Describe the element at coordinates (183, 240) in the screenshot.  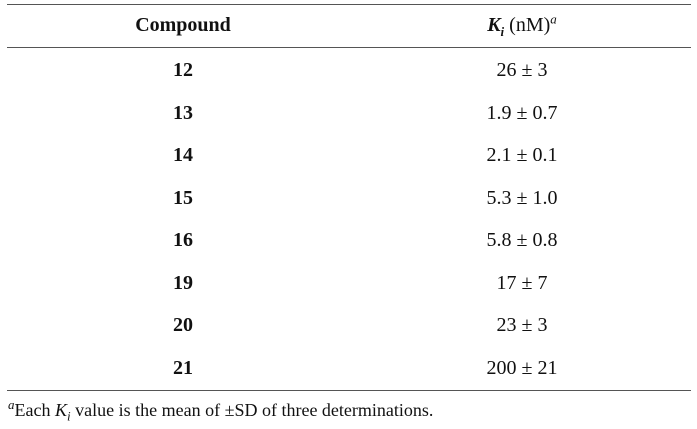
I see `compound-cell: 16` at that location.